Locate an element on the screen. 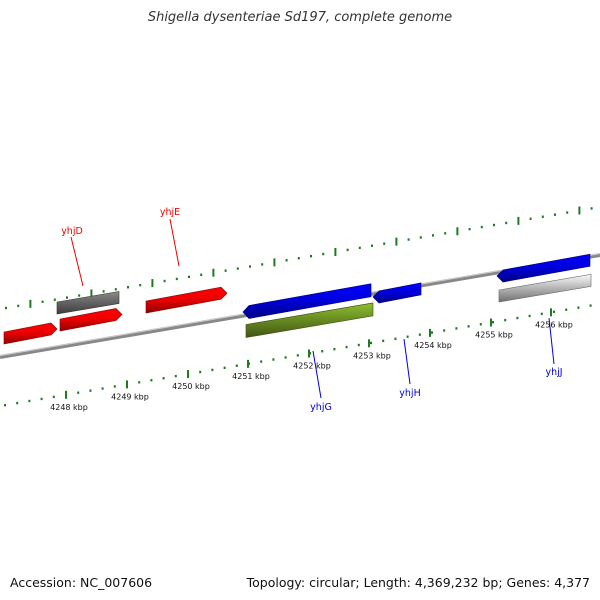 The width and height of the screenshot is (600, 600). kbp-label: 4256 kbp is located at coordinates (554, 324).